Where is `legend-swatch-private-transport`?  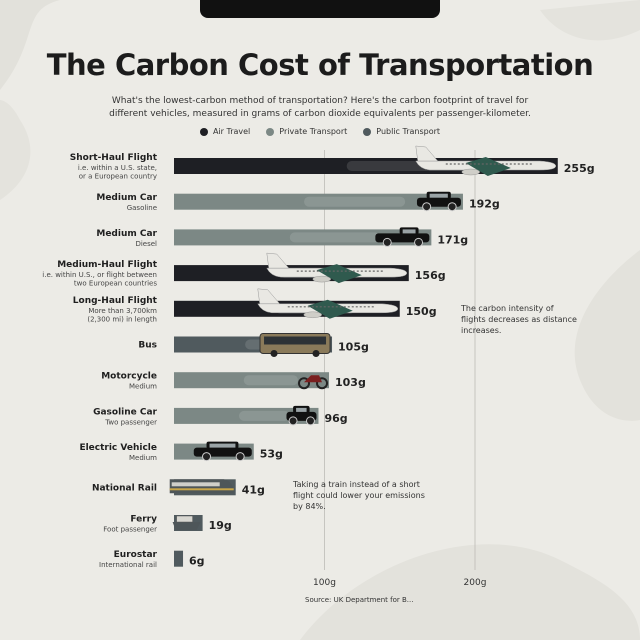 legend-swatch-private-transport is located at coordinates (270, 131).